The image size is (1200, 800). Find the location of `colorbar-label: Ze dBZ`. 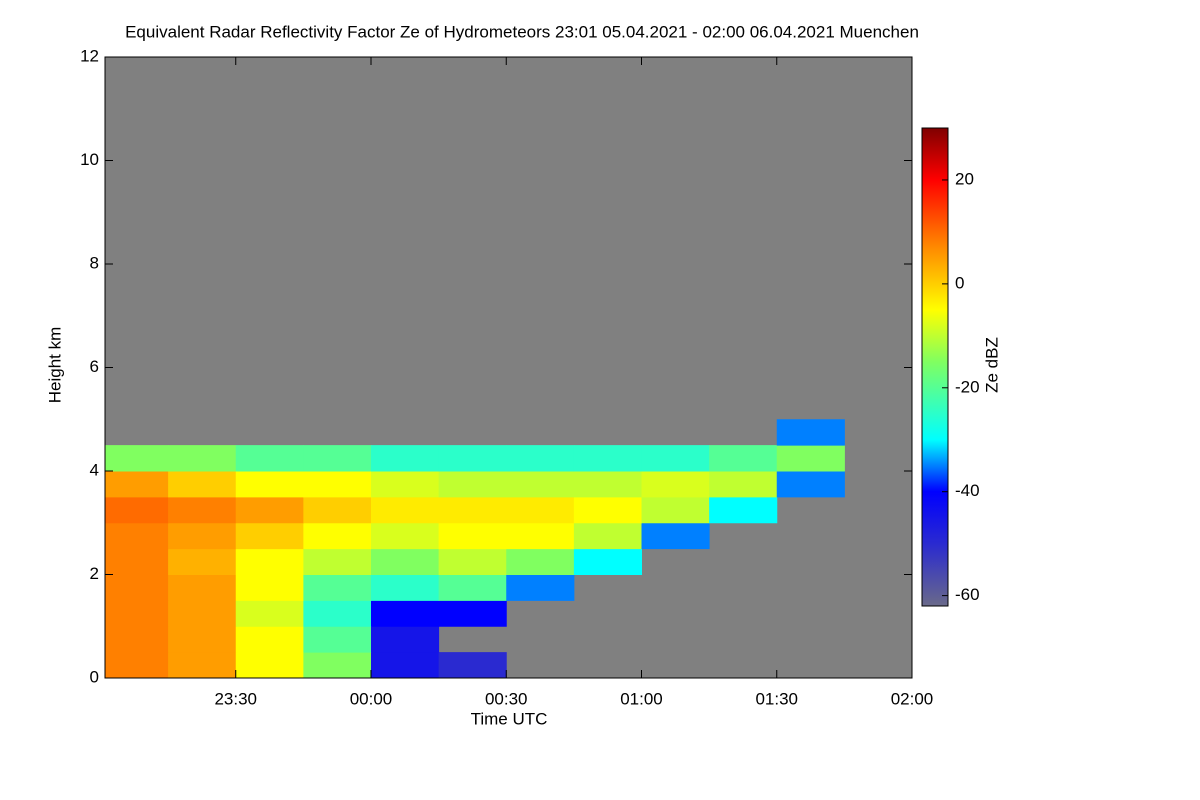

colorbar-label: Ze dBZ is located at coordinates (991, 365).